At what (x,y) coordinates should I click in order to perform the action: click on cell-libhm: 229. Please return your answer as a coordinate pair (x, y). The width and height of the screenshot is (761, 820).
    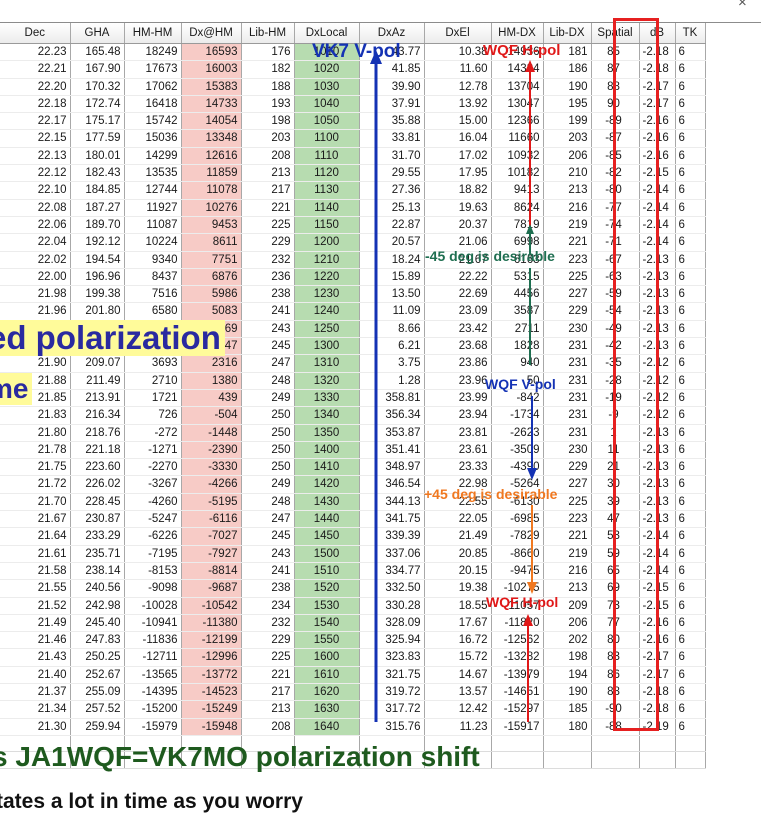
    Looking at the image, I should click on (268, 242).